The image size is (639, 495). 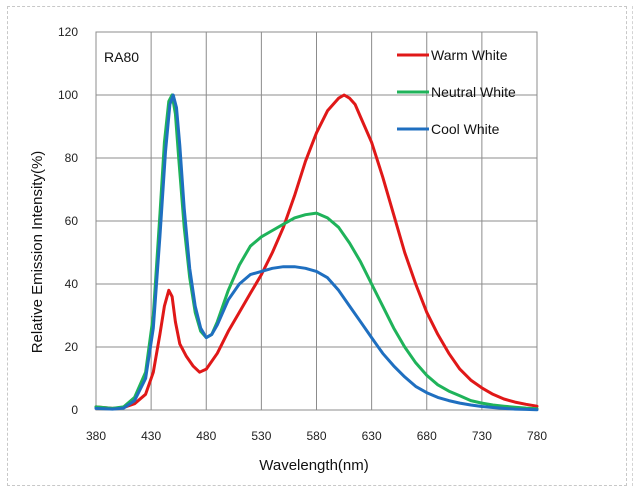 What do you see at coordinates (427, 436) in the screenshot?
I see `x-tick-label: 680` at bounding box center [427, 436].